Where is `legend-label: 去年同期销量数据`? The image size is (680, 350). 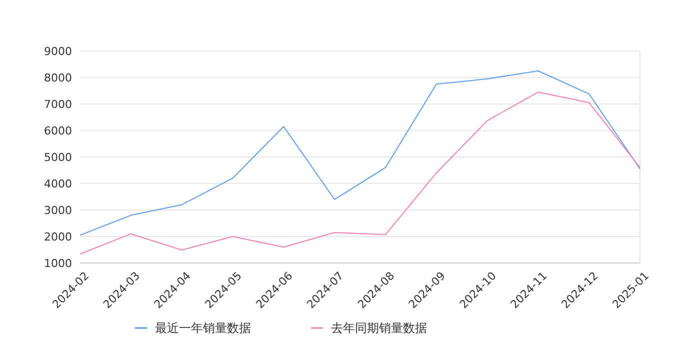 legend-label: 去年同期销量数据 is located at coordinates (379, 328).